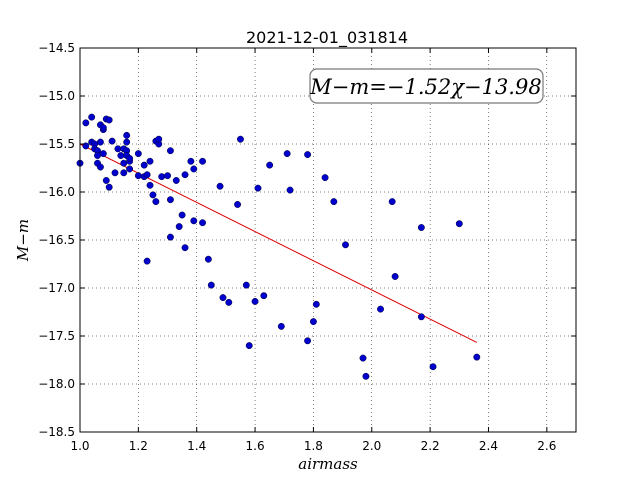 This screenshot has width=640, height=480. I want to click on y-tick-label: −15.0, so click(56, 96).